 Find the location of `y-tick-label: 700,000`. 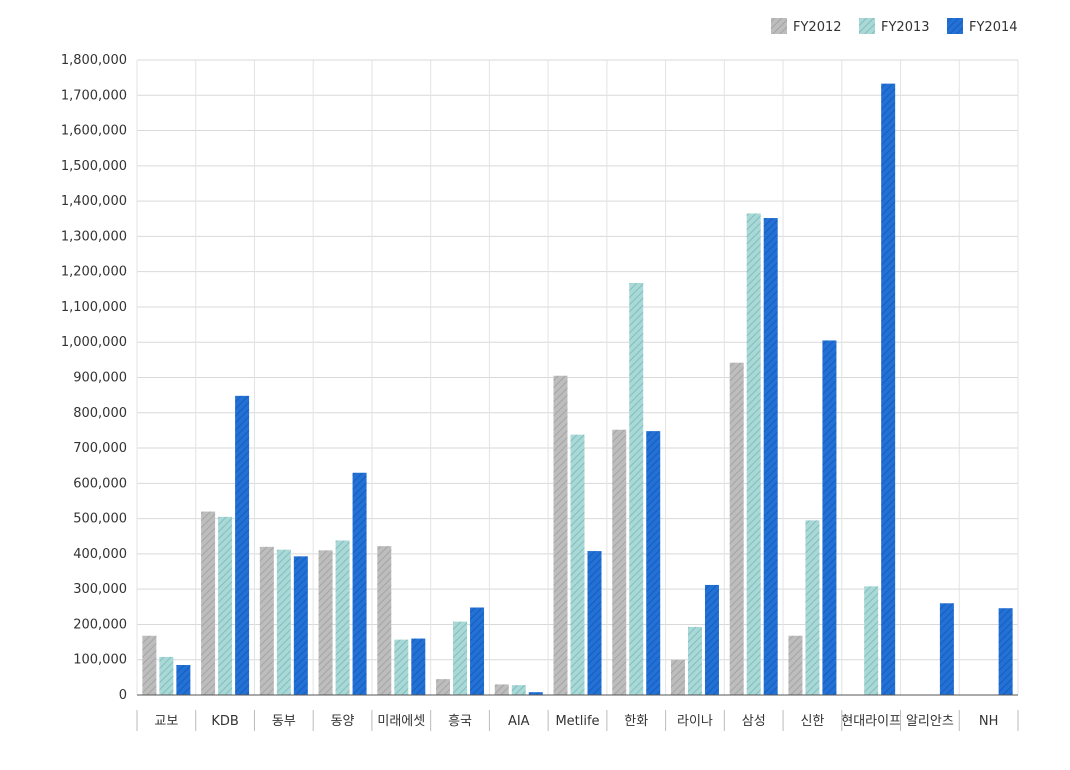

y-tick-label: 700,000 is located at coordinates (100, 448).